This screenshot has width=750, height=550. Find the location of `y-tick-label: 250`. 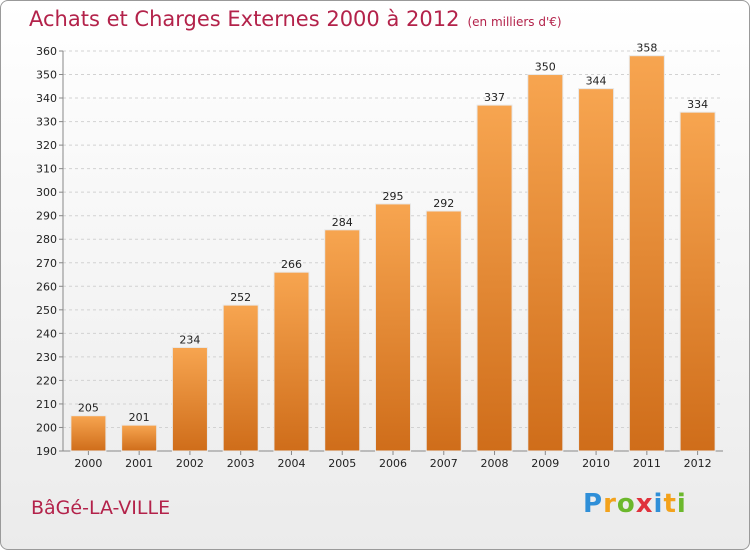

y-tick-label: 250 is located at coordinates (46, 310).